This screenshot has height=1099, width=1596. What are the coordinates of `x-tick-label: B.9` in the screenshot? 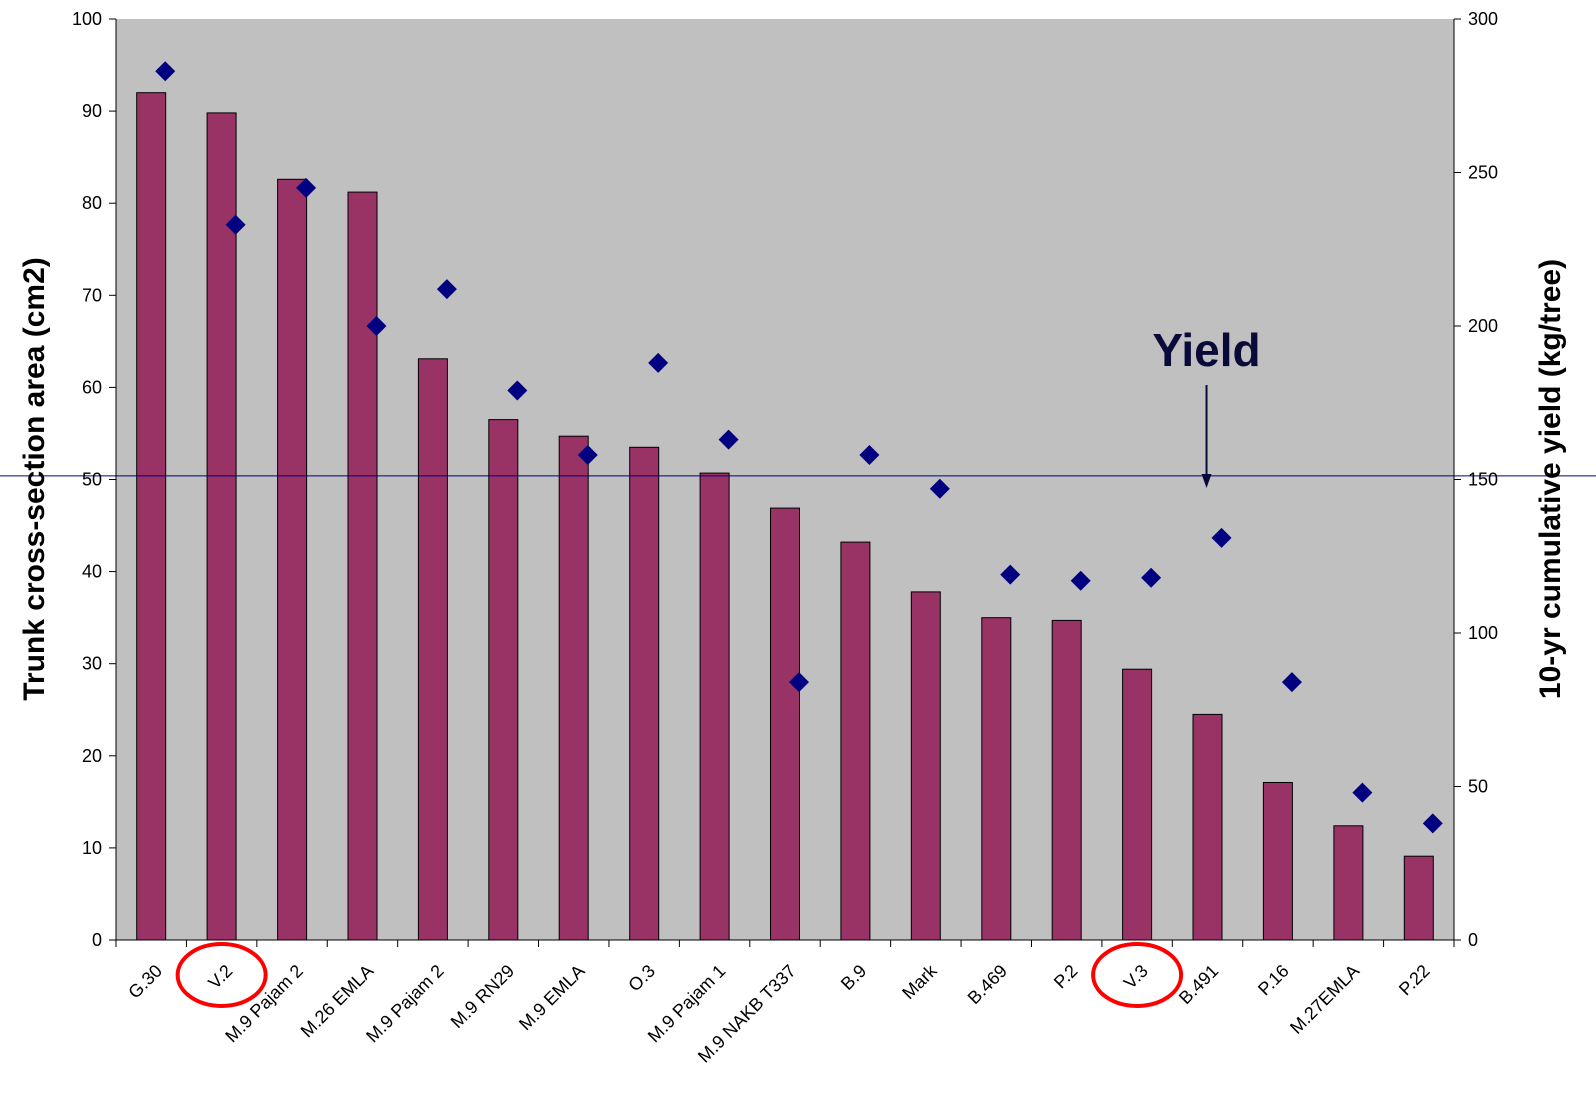 It's located at (853, 977).